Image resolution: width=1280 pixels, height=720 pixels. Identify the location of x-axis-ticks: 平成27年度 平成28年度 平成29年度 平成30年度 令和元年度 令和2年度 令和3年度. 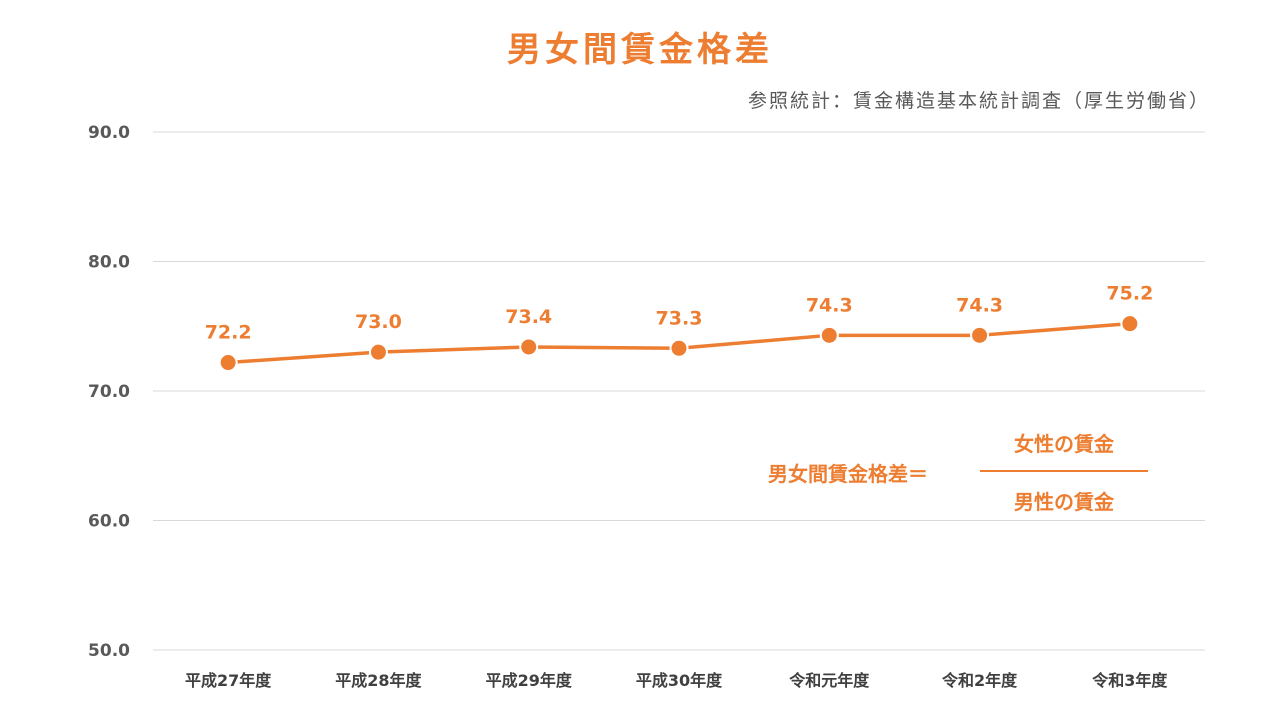
(676, 680).